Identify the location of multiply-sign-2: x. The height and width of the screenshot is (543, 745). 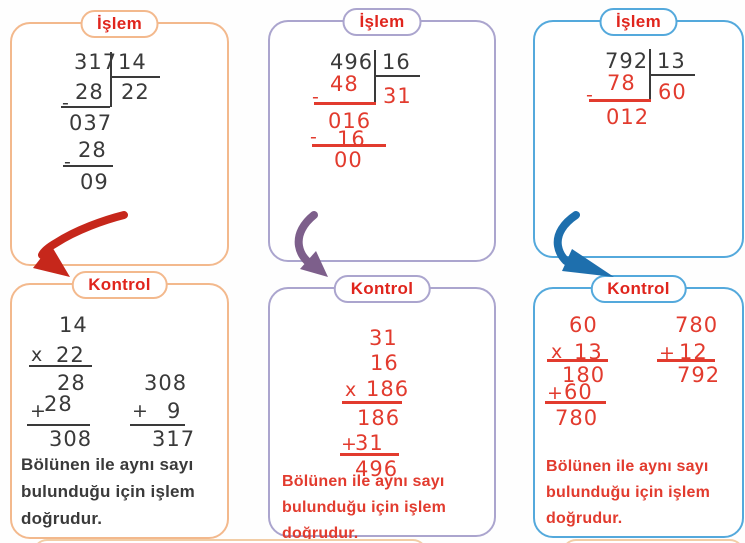
(351, 390).